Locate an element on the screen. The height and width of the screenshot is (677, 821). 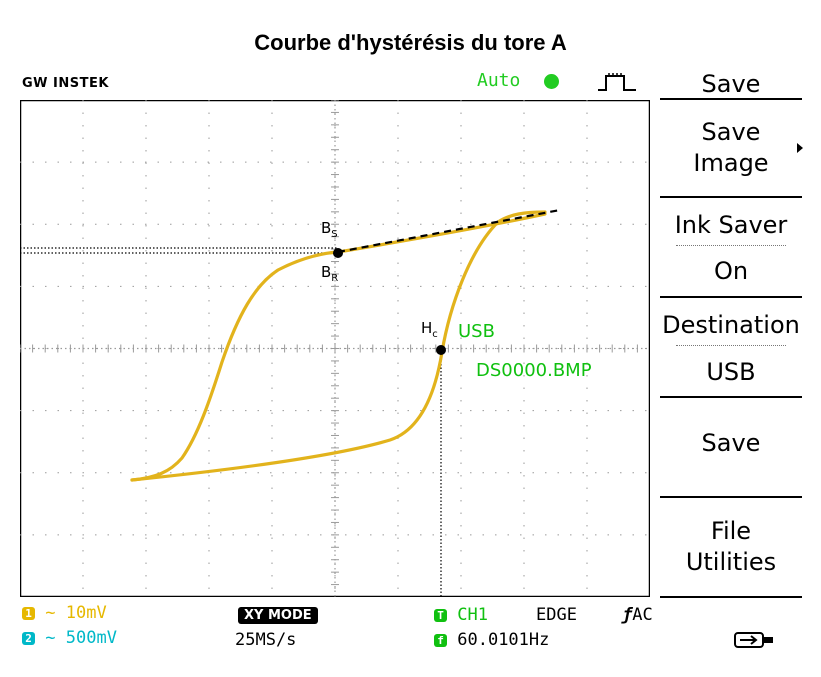
trigger-badge: T is located at coordinates (440, 615).